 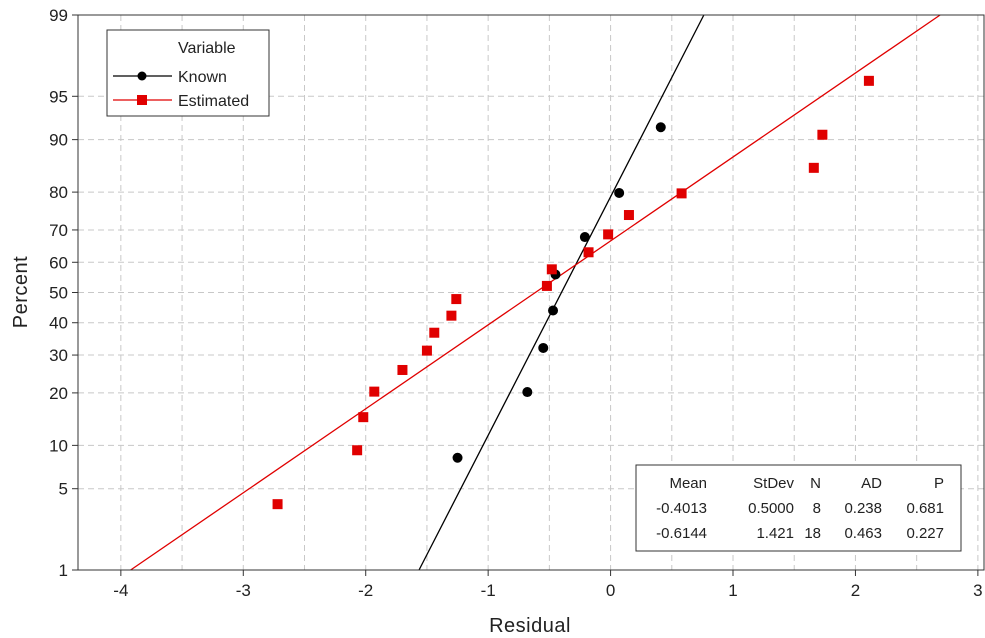 I want to click on stats-known-ad: 0.238, so click(x=863, y=508).